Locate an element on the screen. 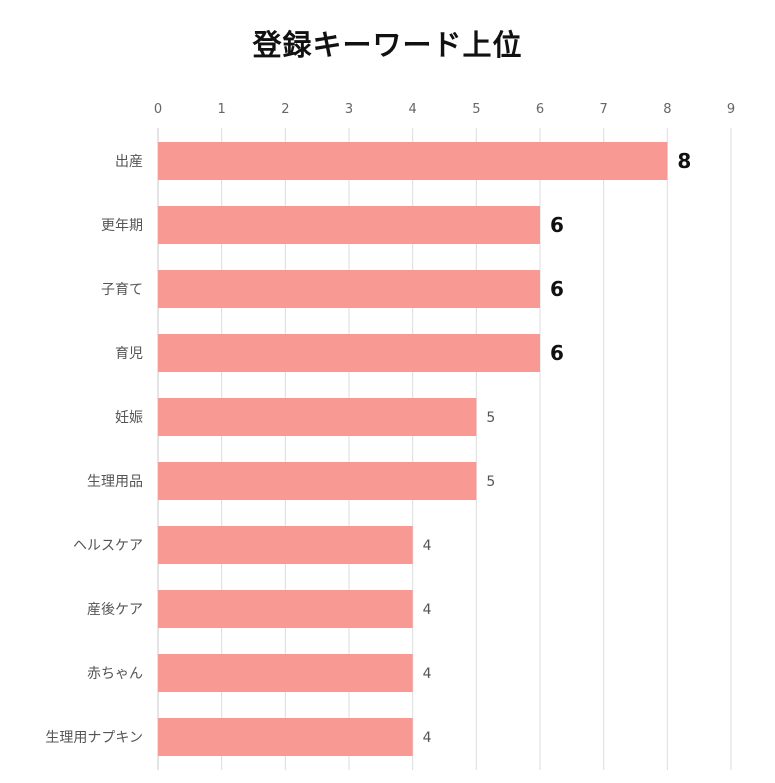 The width and height of the screenshot is (775, 783). category-label: 妊娠 is located at coordinates (129, 418).